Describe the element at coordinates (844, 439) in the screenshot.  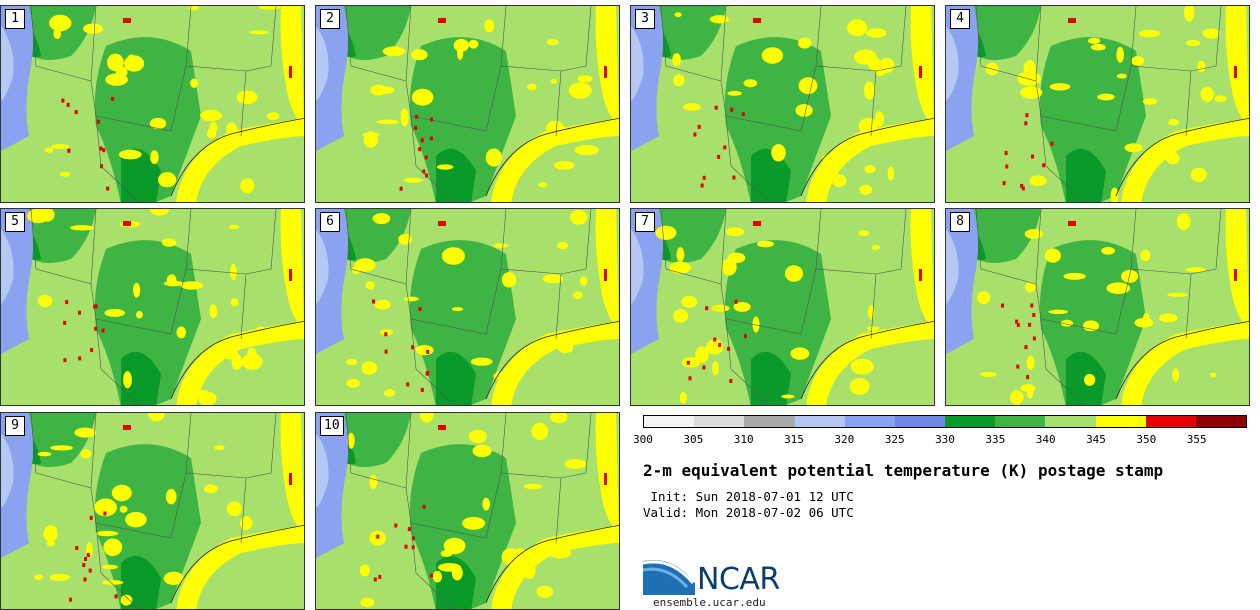
I see `colorbar-tick-label: 320` at that location.